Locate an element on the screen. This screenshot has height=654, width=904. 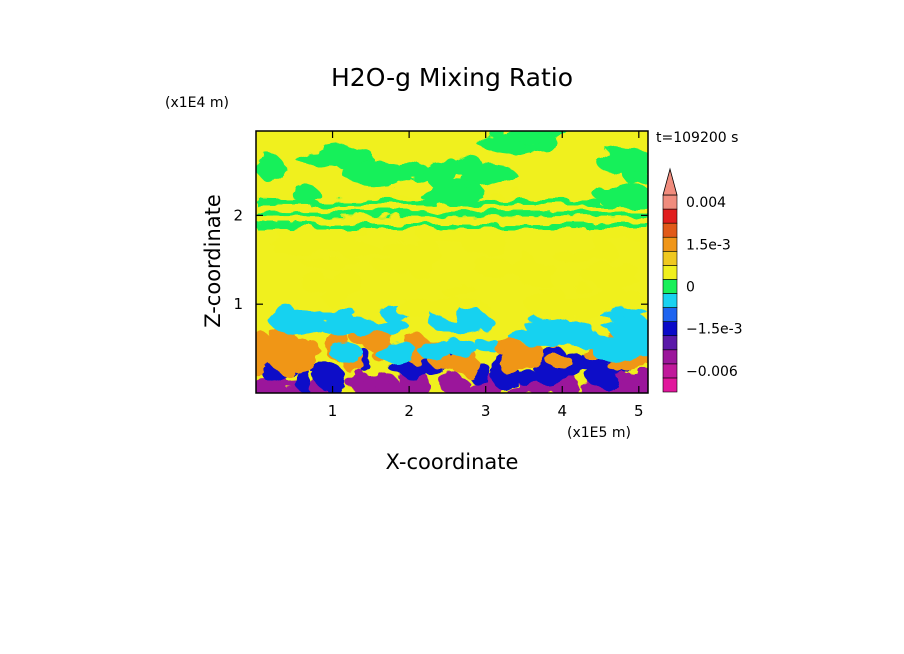
x-tick-label: 4 is located at coordinates (562, 411).